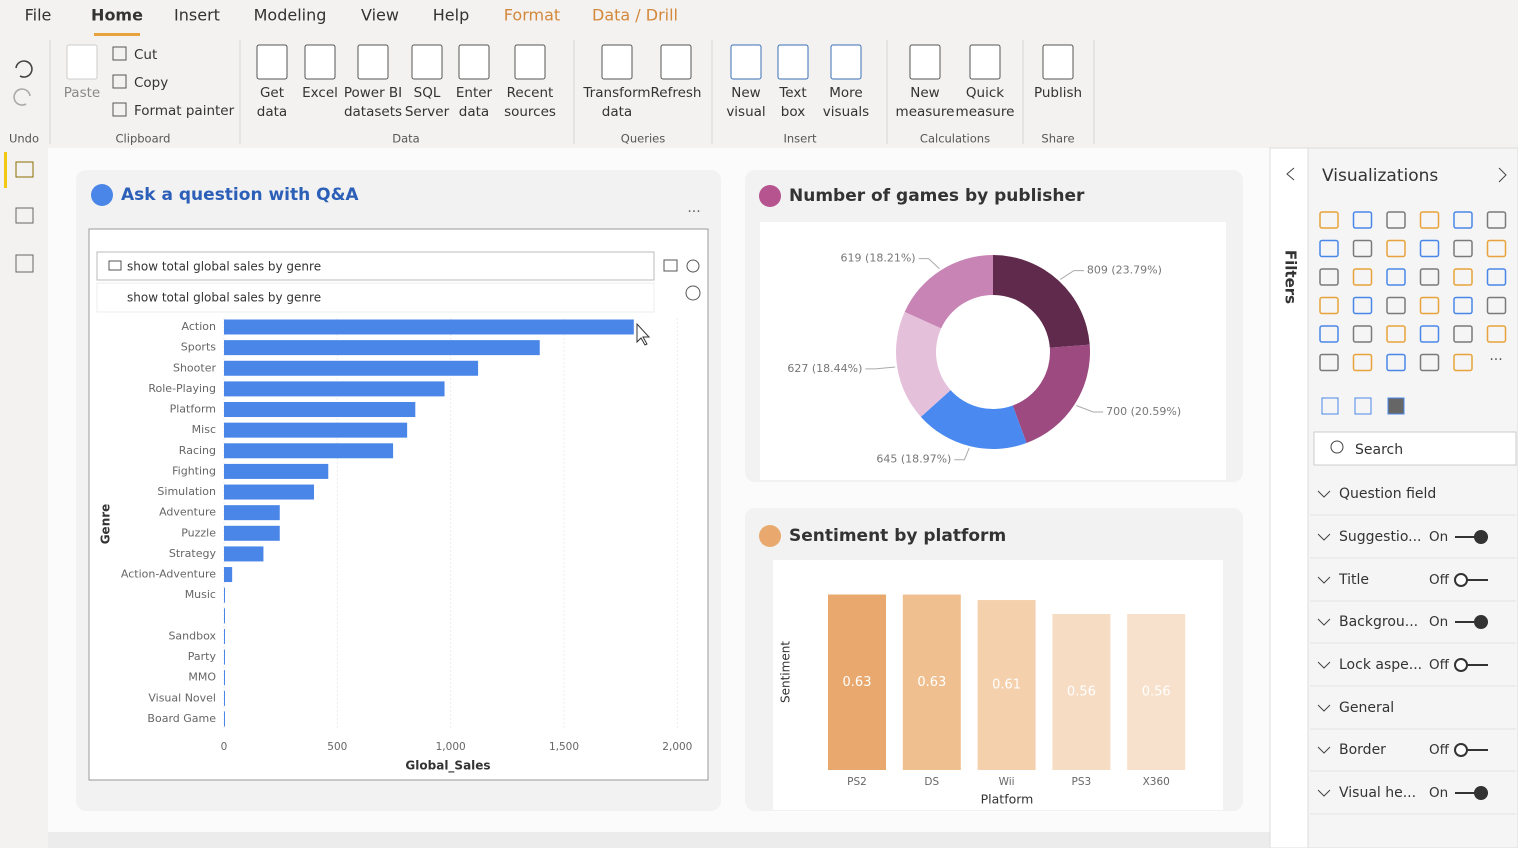  Describe the element at coordinates (451, 15) in the screenshot. I see `ribbon-tab: Help` at that location.